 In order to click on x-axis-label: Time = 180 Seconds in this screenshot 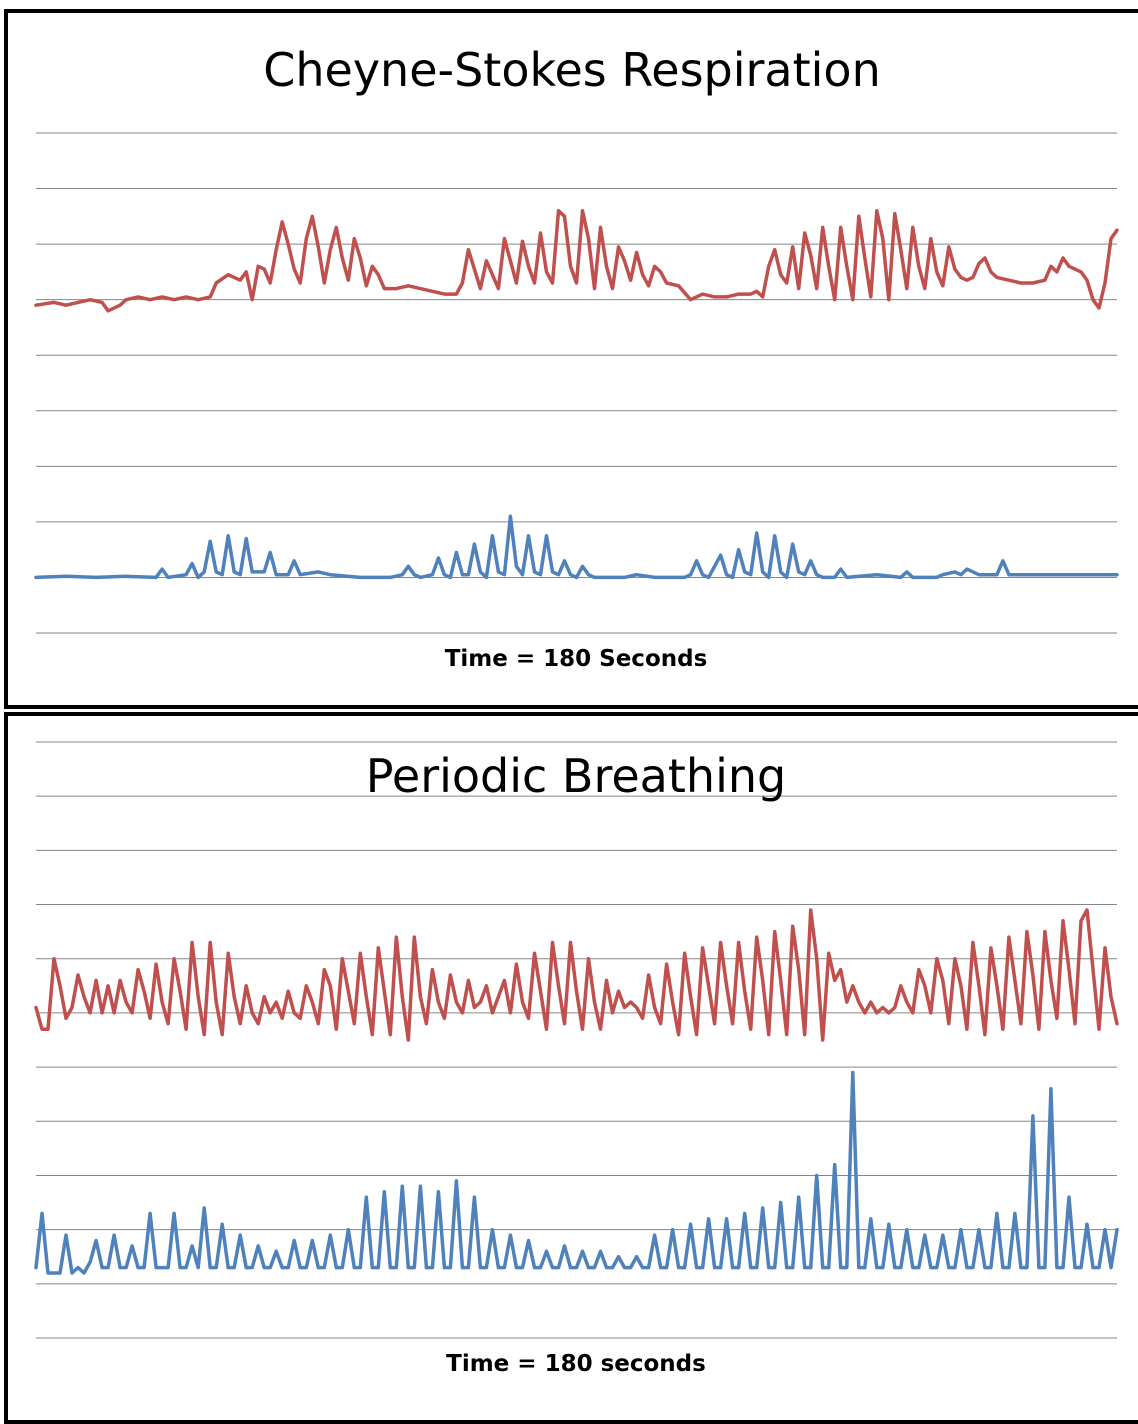, I will do `click(576, 659)`.